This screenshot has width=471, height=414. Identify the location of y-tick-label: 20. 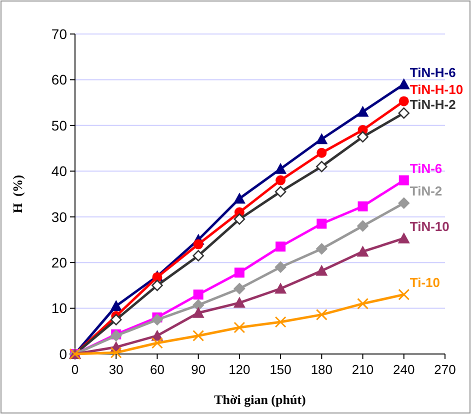
(59, 262).